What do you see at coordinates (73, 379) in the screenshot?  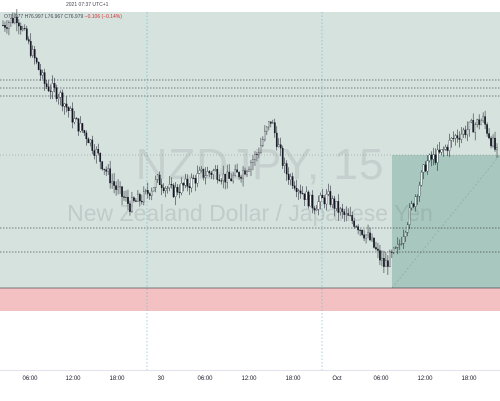 I see `time-tick-label: 12:00` at bounding box center [73, 379].